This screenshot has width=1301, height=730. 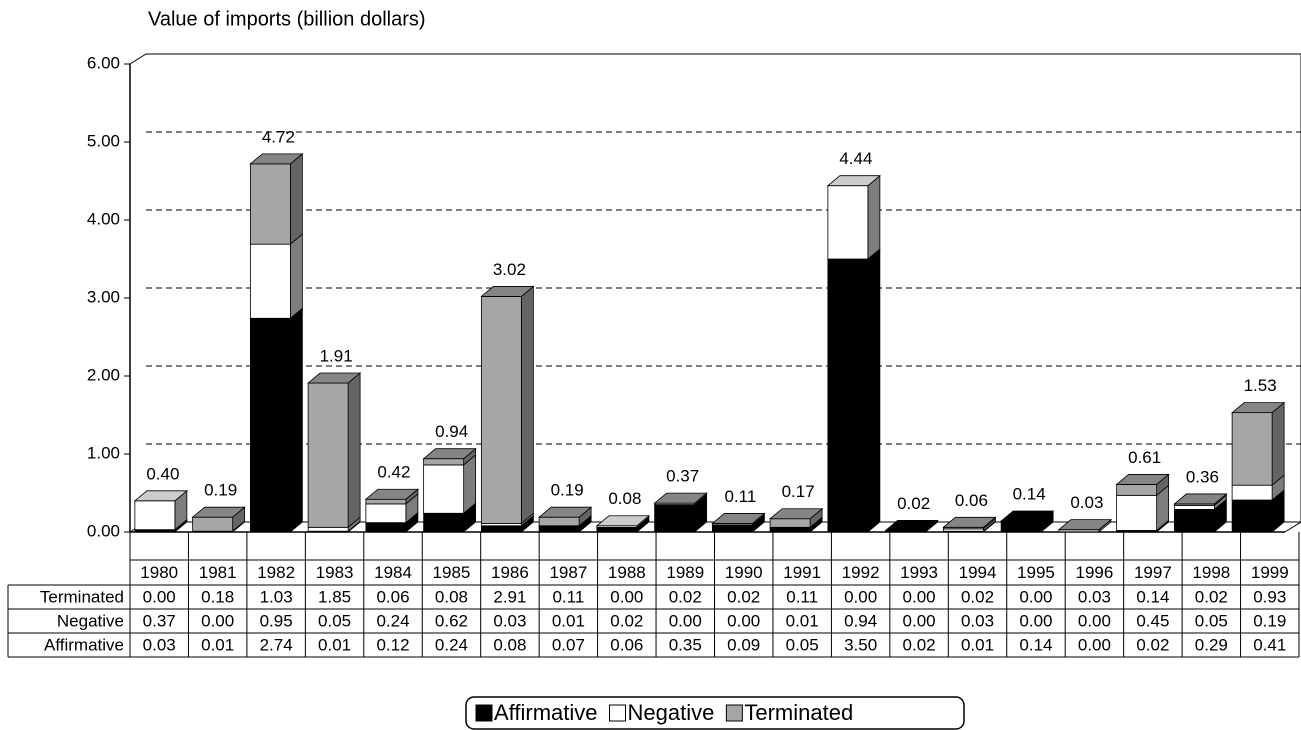 I want to click on table-cell: 0.93, so click(x=1269, y=596).